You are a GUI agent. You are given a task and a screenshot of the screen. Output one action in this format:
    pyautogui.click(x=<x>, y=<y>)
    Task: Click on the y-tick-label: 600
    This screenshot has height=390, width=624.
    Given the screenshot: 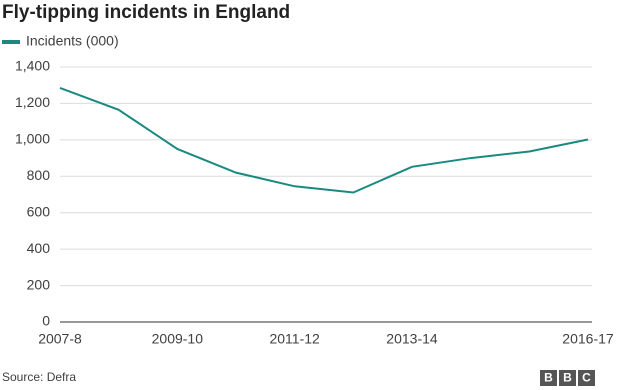 What is the action you would take?
    pyautogui.click(x=39, y=211)
    